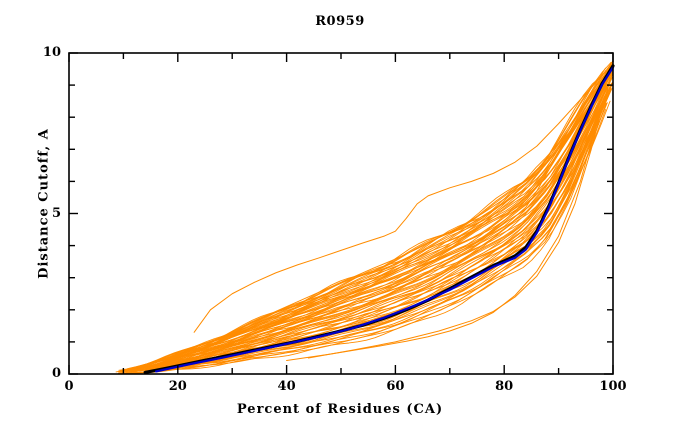 The image size is (680, 440). Describe the element at coordinates (177, 386) in the screenshot. I see `x-tick-label: 20` at that location.